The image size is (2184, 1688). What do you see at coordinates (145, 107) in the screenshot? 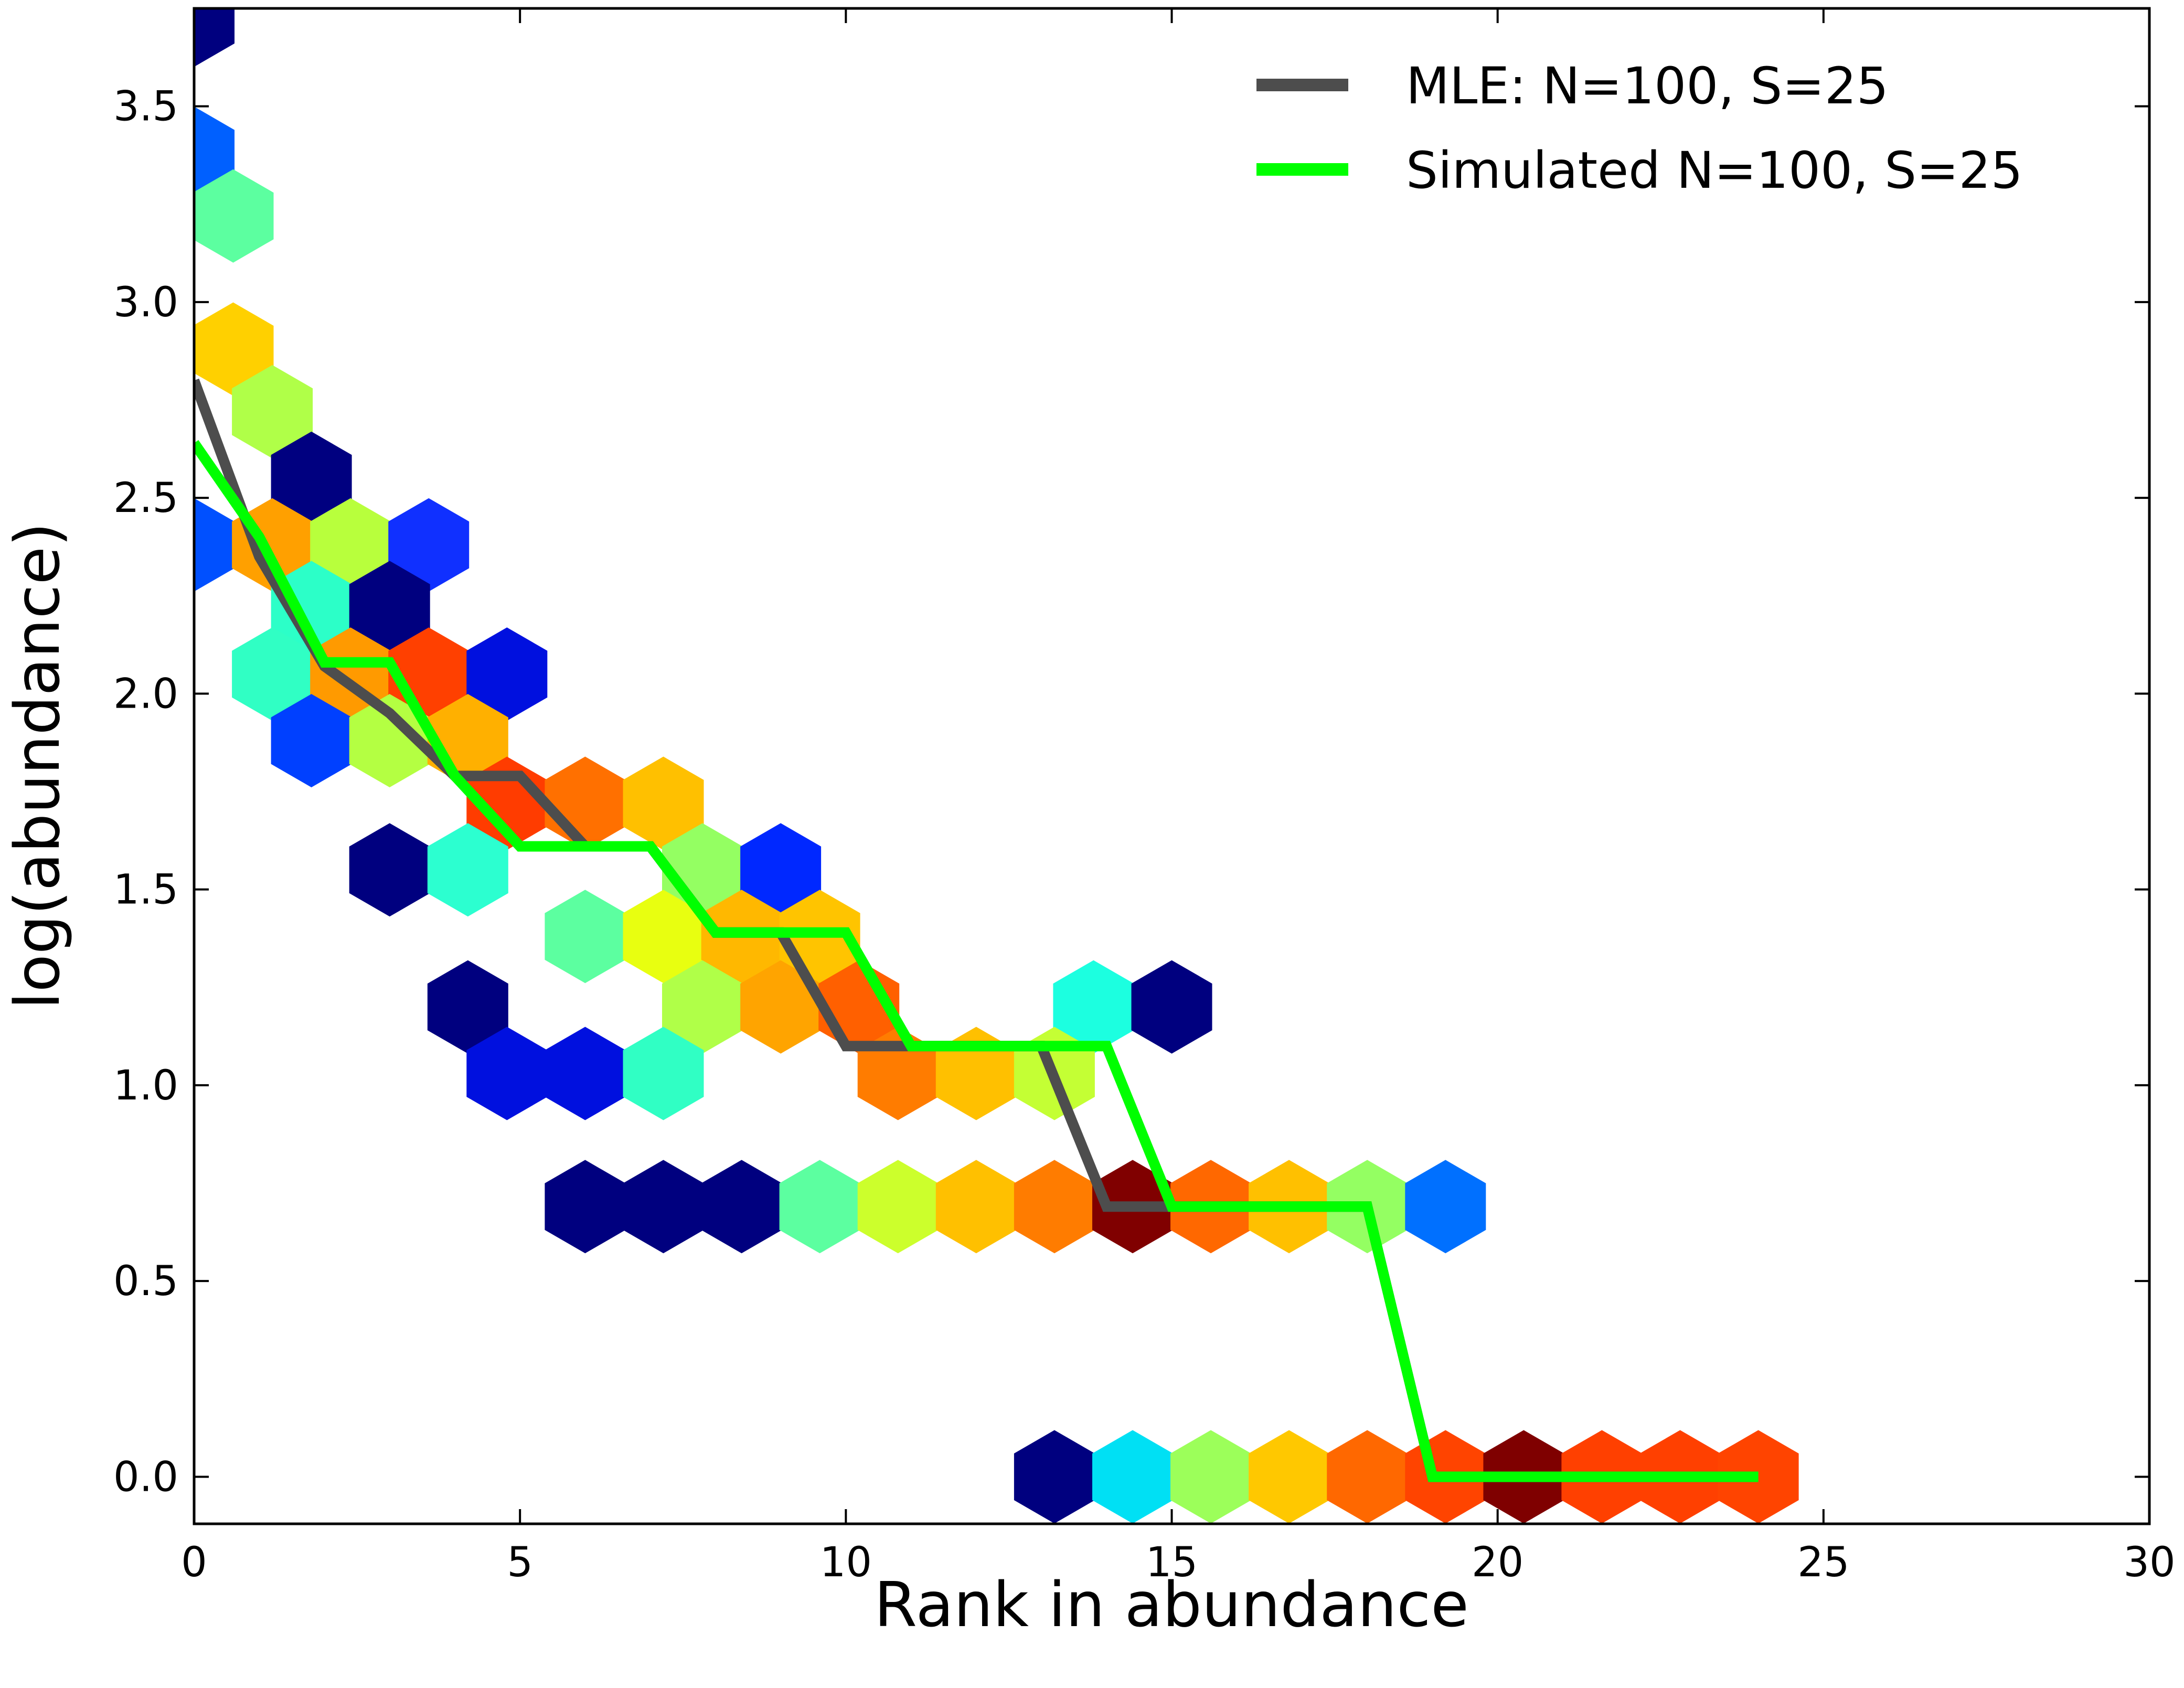
I see `y-tick-label-7: 3.5` at bounding box center [145, 107].